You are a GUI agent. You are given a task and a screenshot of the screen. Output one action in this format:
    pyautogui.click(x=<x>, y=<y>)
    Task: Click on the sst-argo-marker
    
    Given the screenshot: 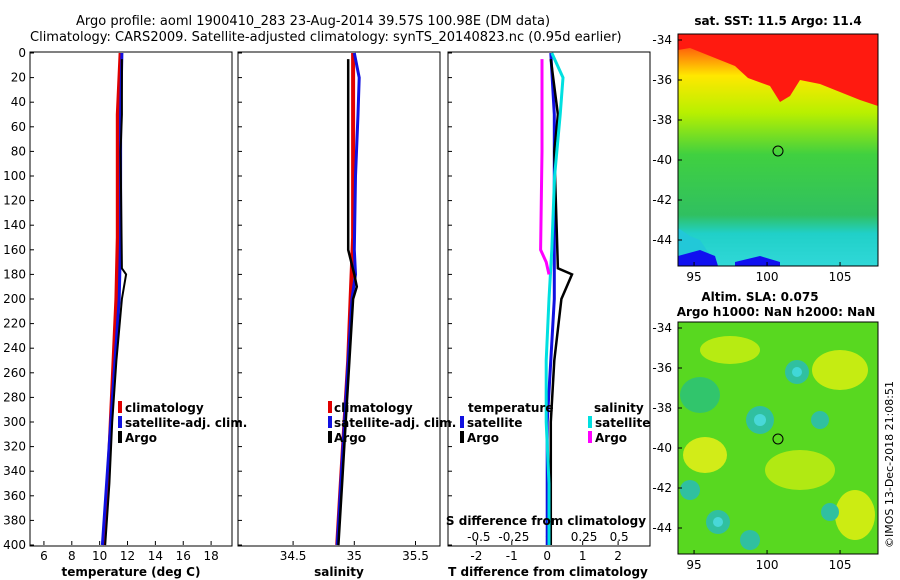 What is the action you would take?
    pyautogui.click(x=778, y=151)
    